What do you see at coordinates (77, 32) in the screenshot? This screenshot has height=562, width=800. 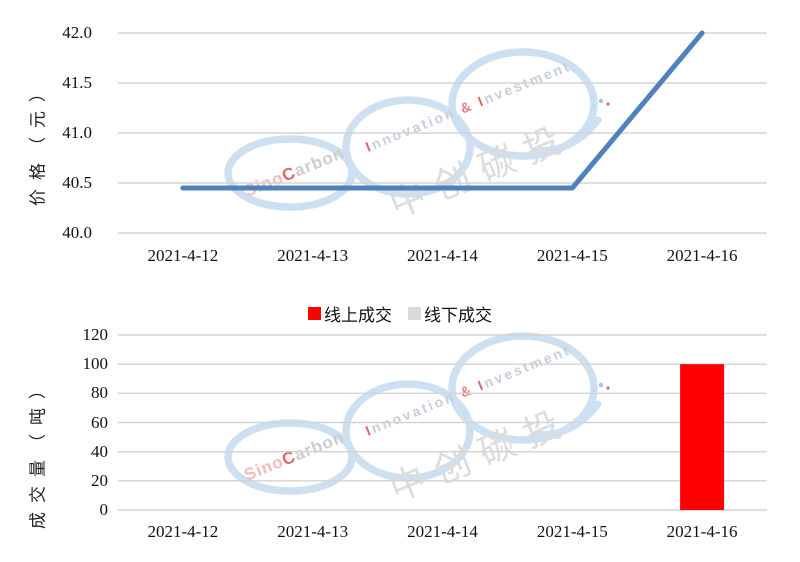 I see `y-tick-label: 42.0` at bounding box center [77, 32].